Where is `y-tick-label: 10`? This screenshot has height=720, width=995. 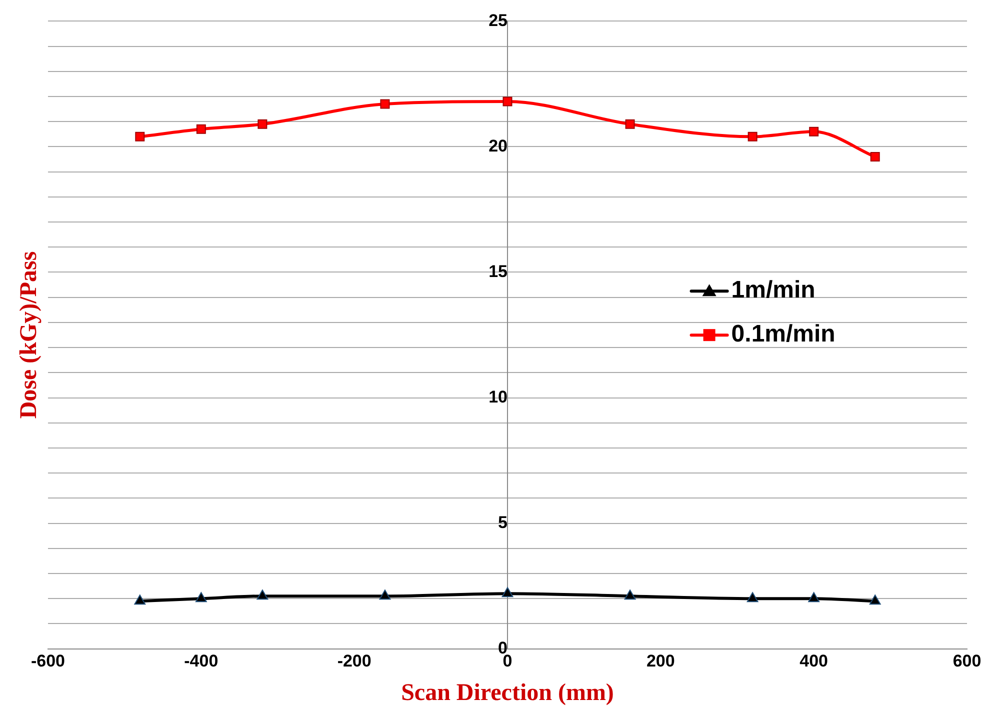
y-tick-label: 10 is located at coordinates (498, 396).